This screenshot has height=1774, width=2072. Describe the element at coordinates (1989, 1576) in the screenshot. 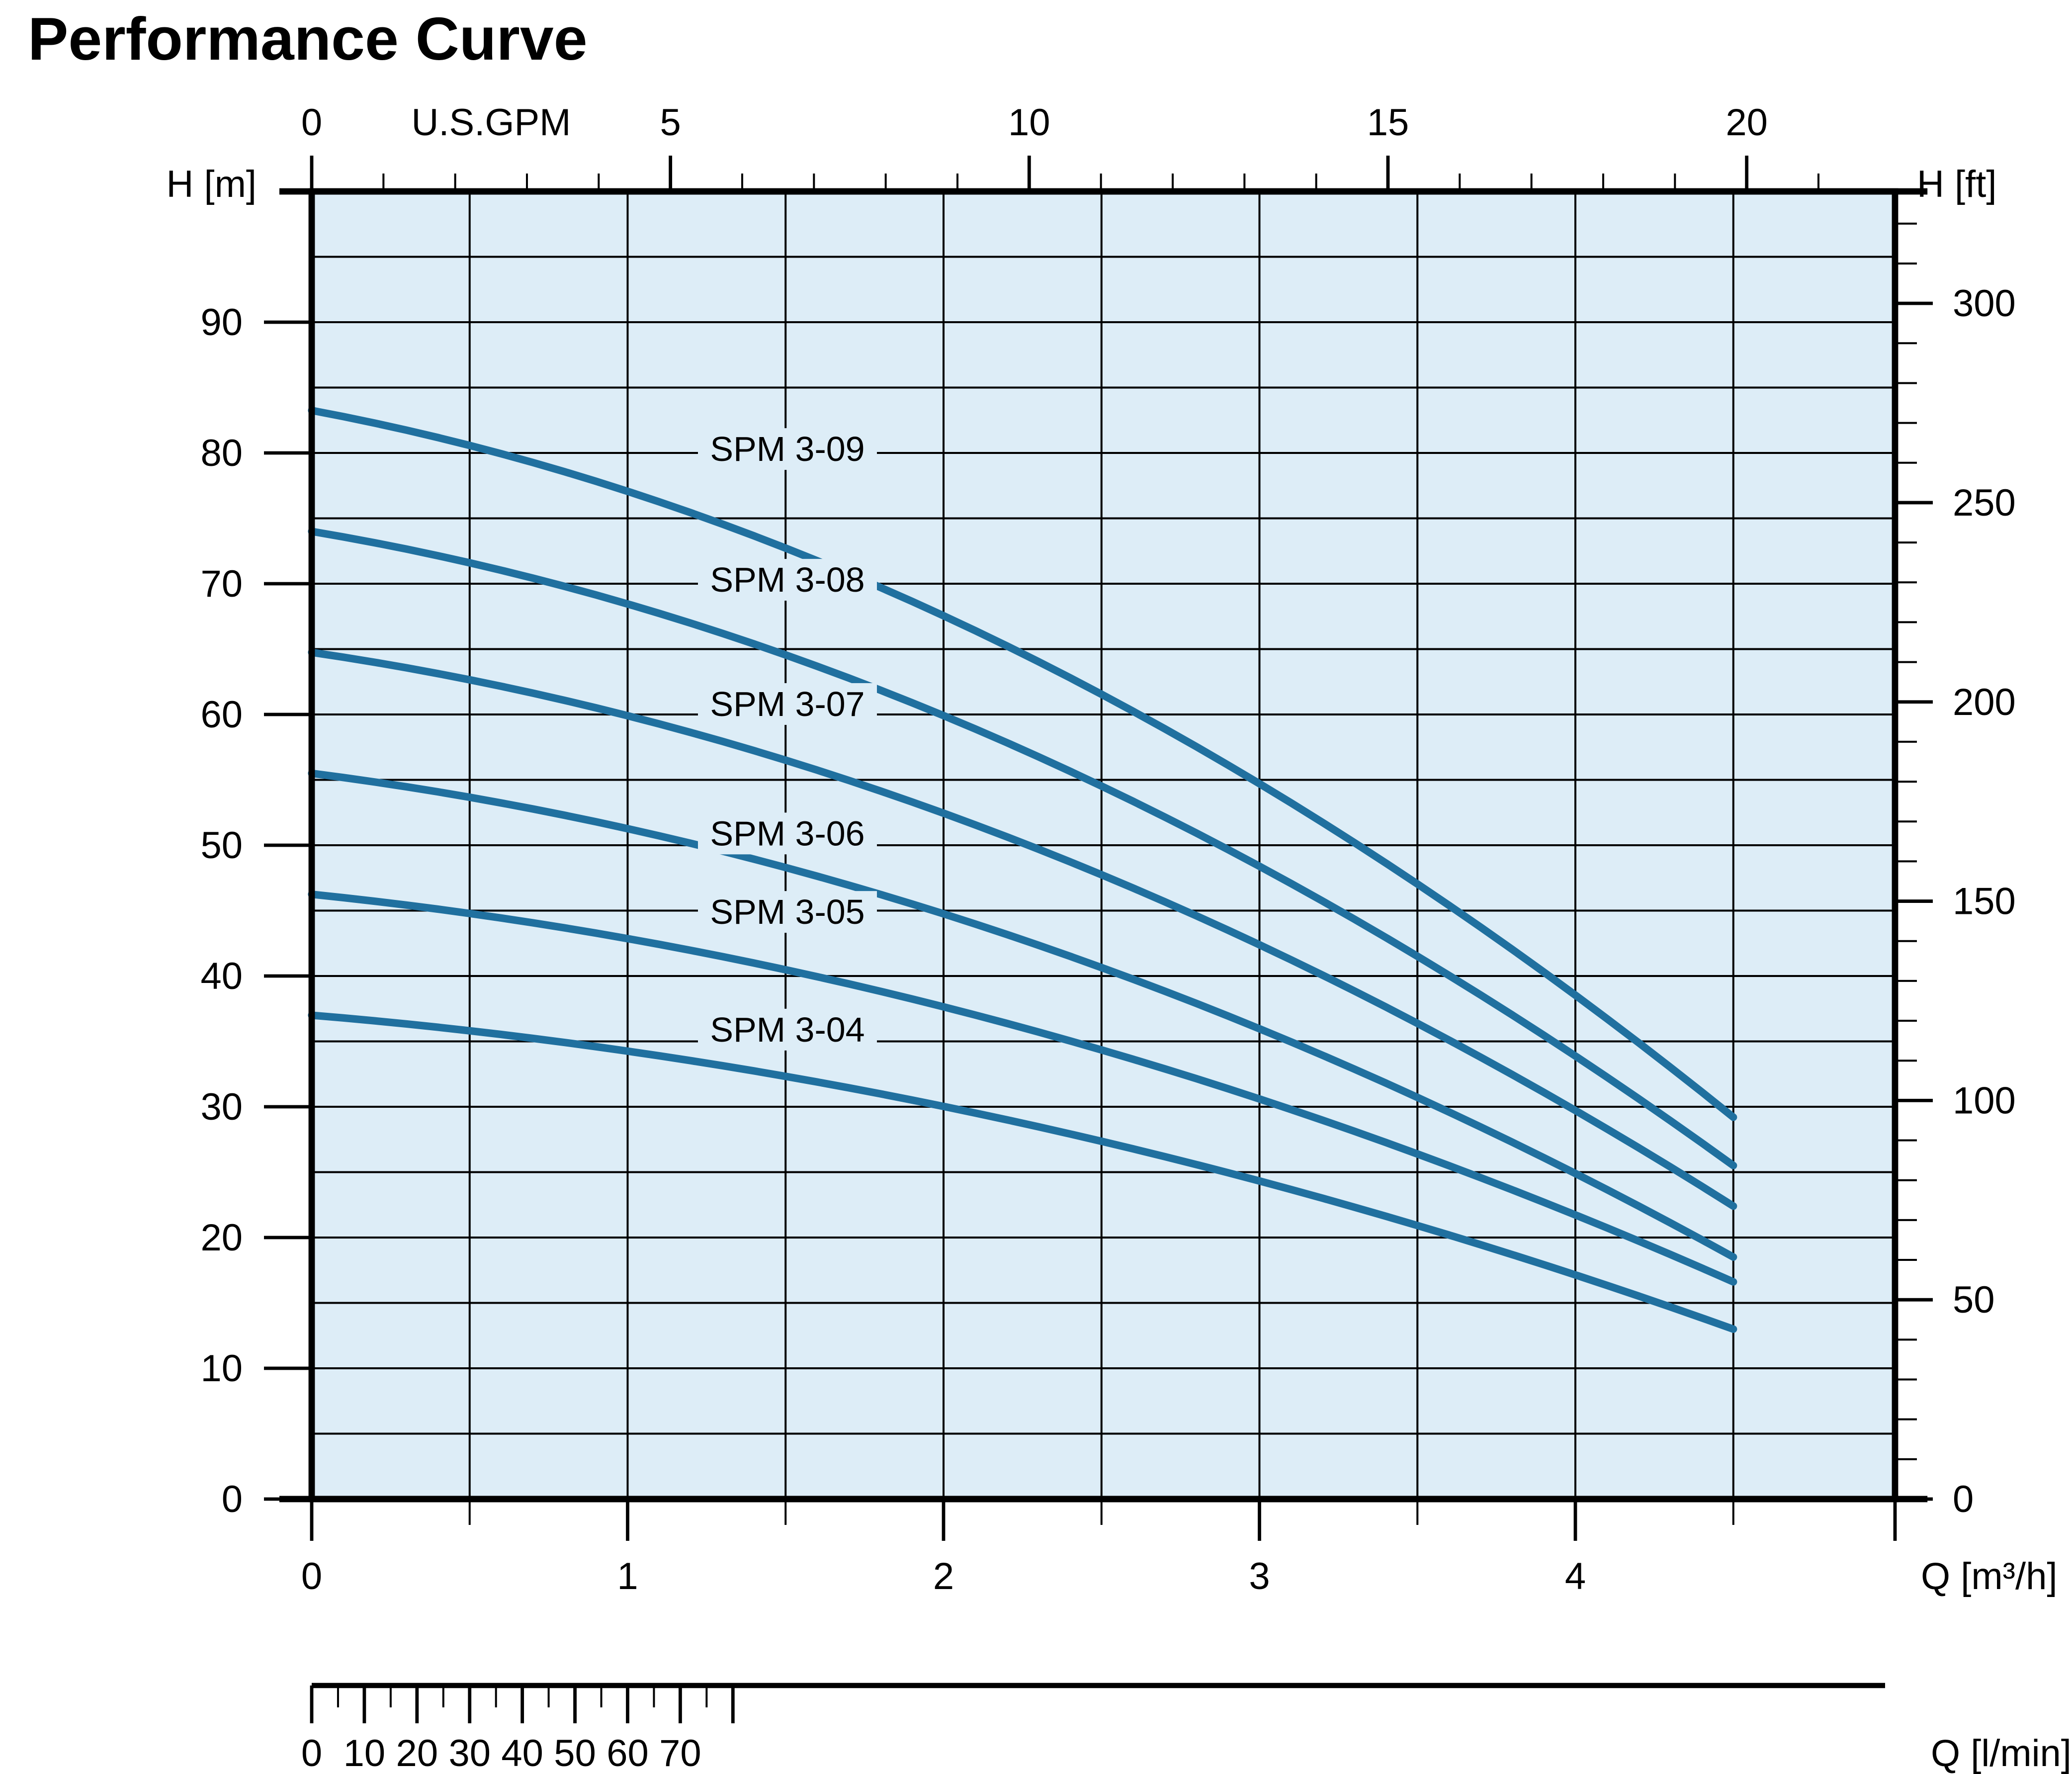

I see `bottom-axis-unit-label: Q [m³/h]` at that location.